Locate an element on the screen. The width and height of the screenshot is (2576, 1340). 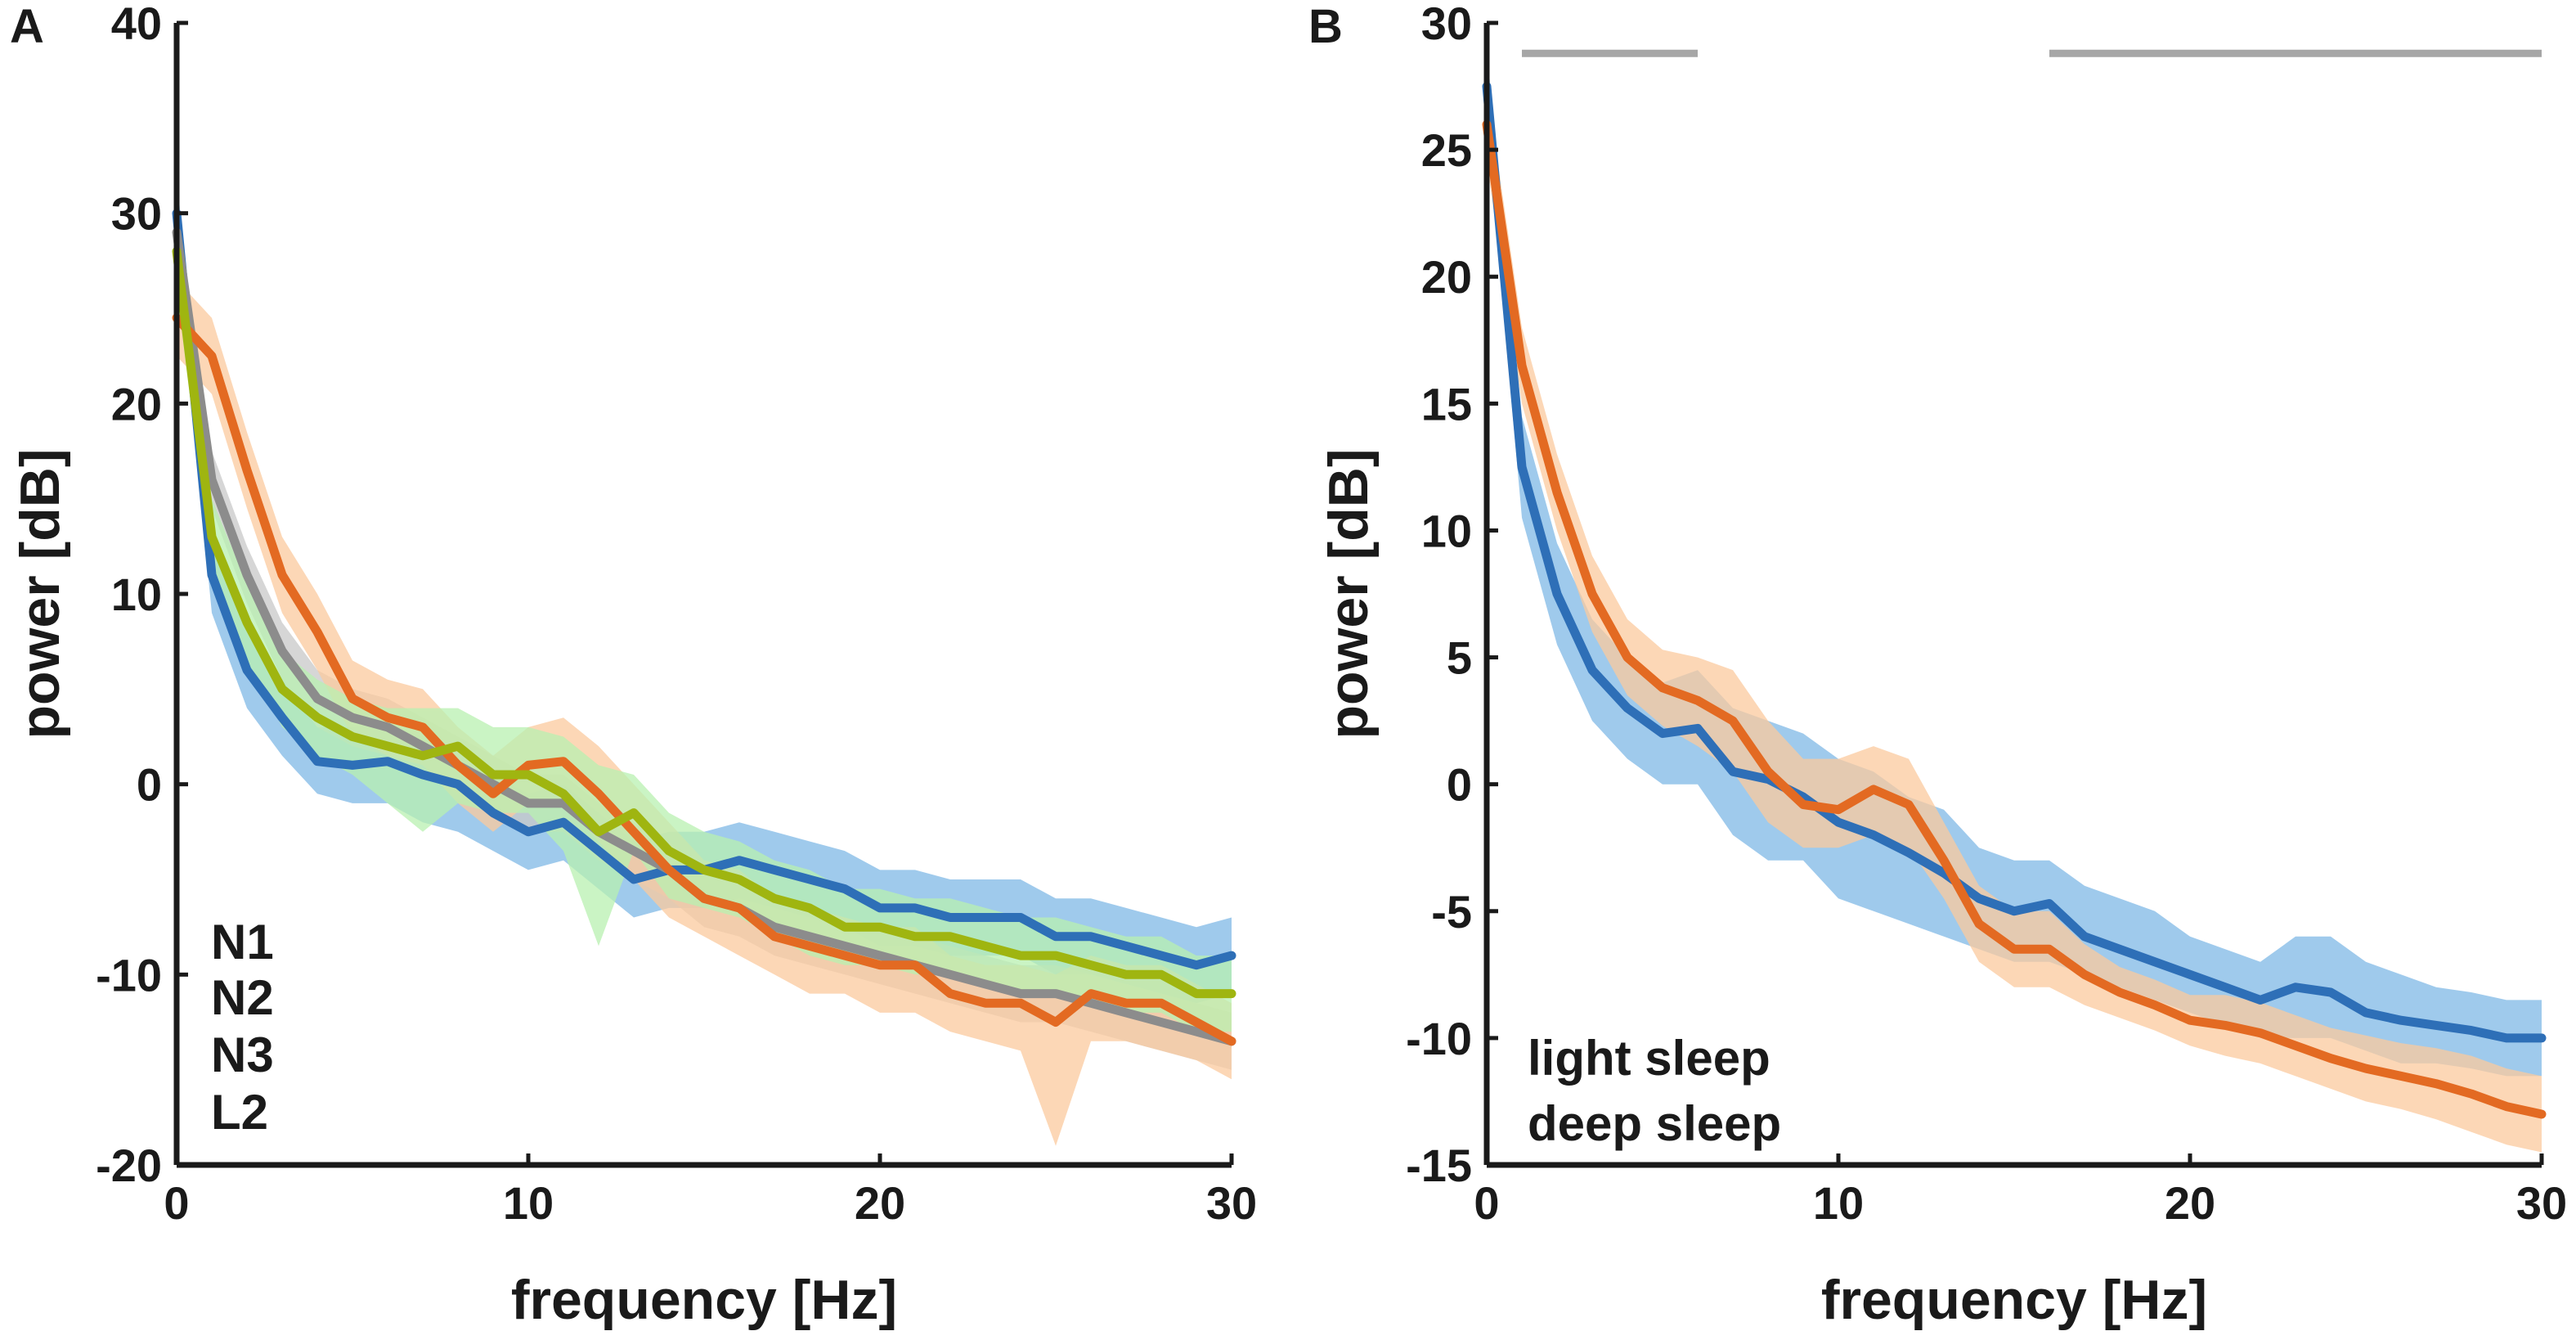
panel-a-y-tick-label: 10 is located at coordinates (136, 594).